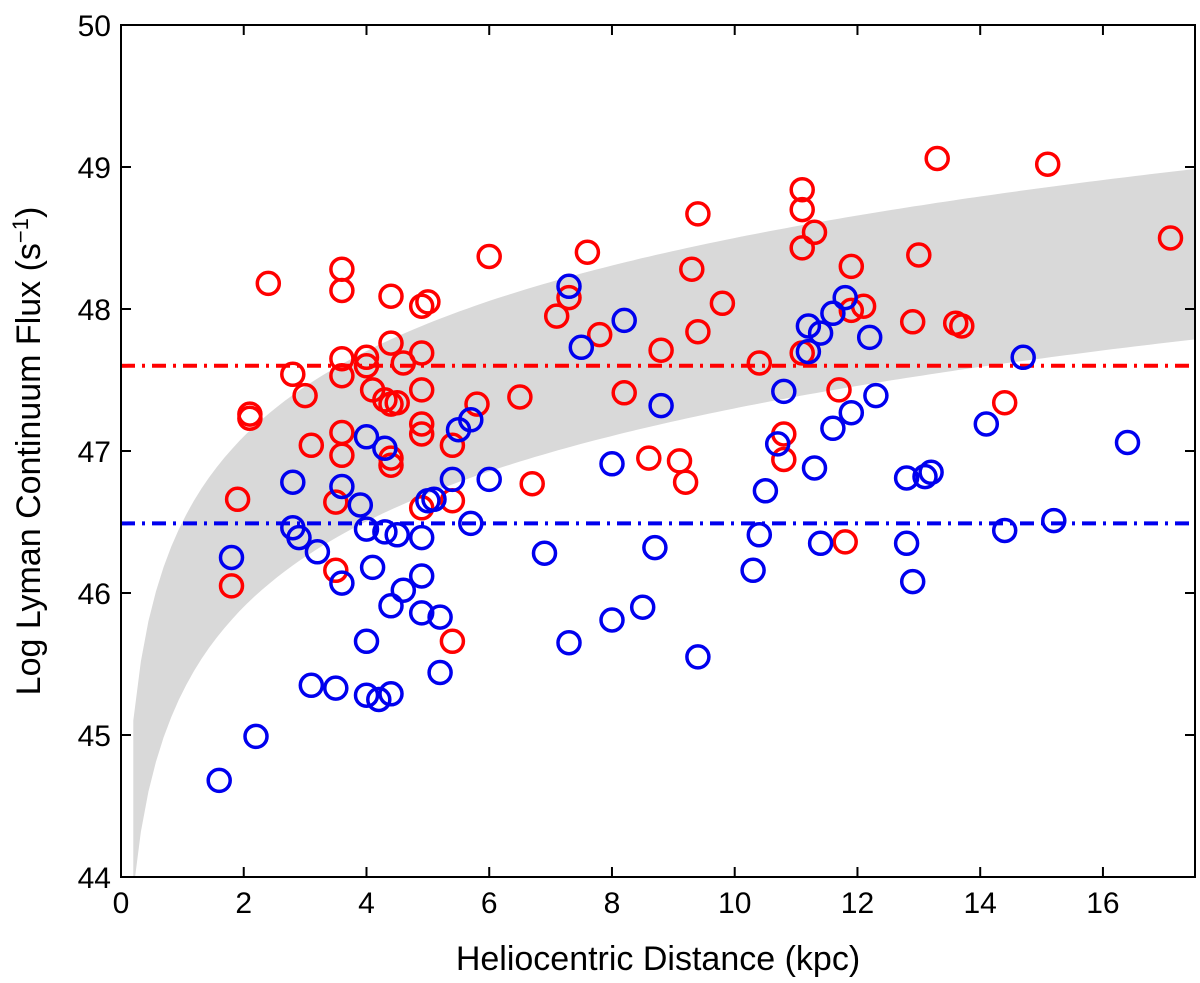 The image size is (1200, 983). I want to click on x-tick-label: 10, so click(734, 903).